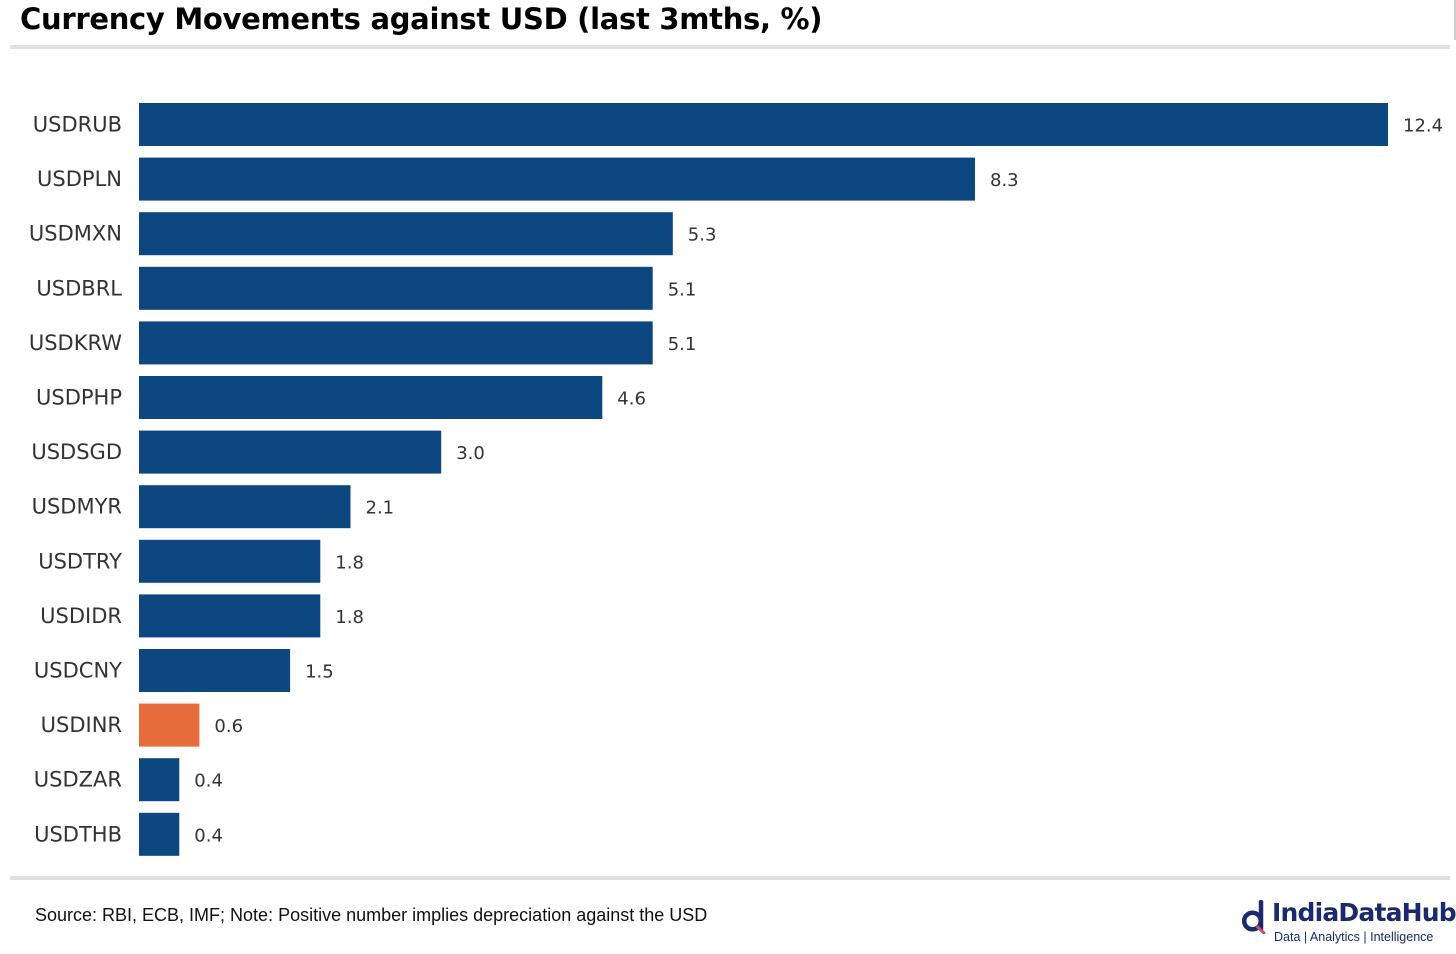 This screenshot has height=954, width=1456. Describe the element at coordinates (1423, 126) in the screenshot. I see `value-label-usdrub: 12.4` at that location.